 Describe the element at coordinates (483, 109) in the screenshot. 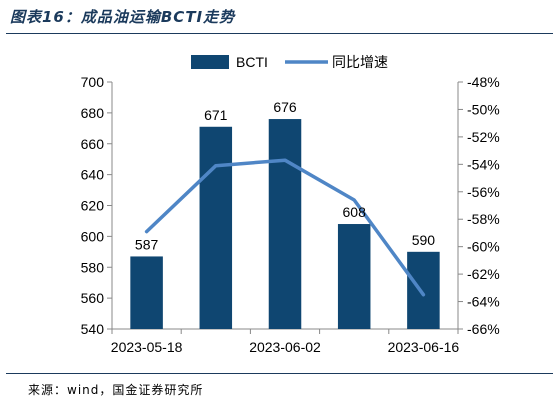

I see `y2-tick-label: -50%` at that location.